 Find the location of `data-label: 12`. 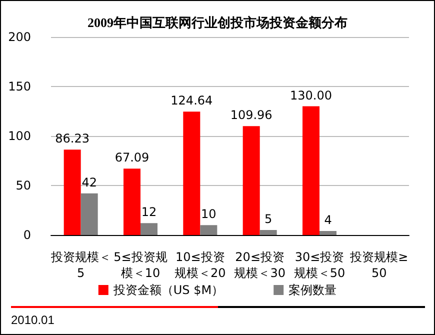

data-label: 12 is located at coordinates (149, 212).